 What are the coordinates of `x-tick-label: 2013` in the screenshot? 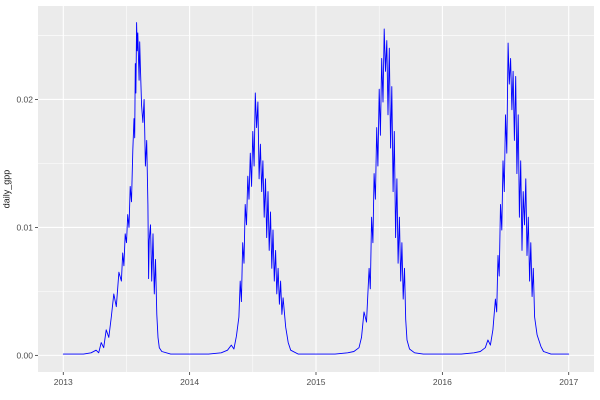 It's located at (63, 382).